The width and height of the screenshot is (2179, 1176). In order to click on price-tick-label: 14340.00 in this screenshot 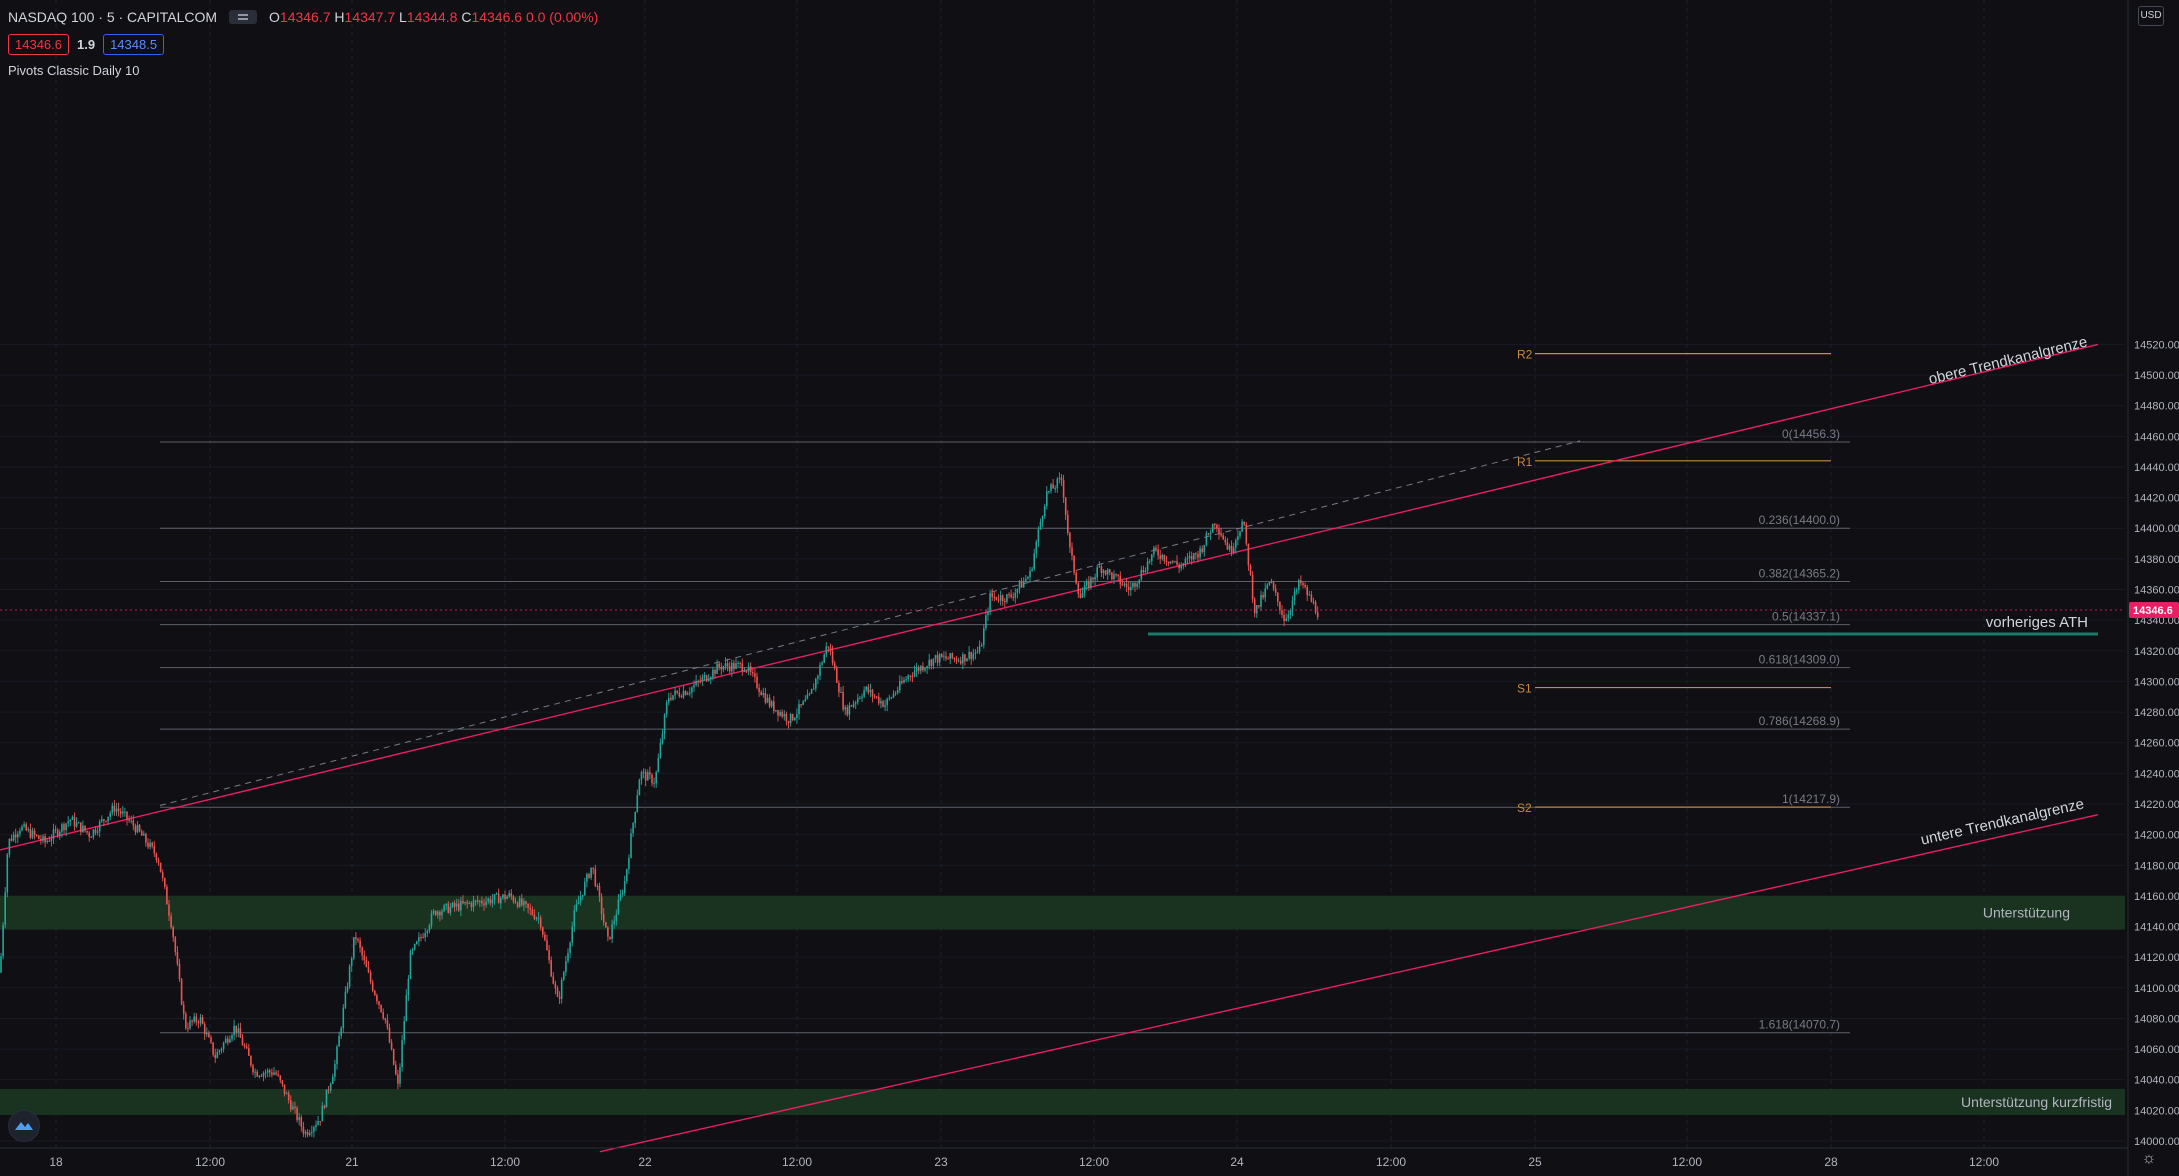, I will do `click(2156, 621)`.